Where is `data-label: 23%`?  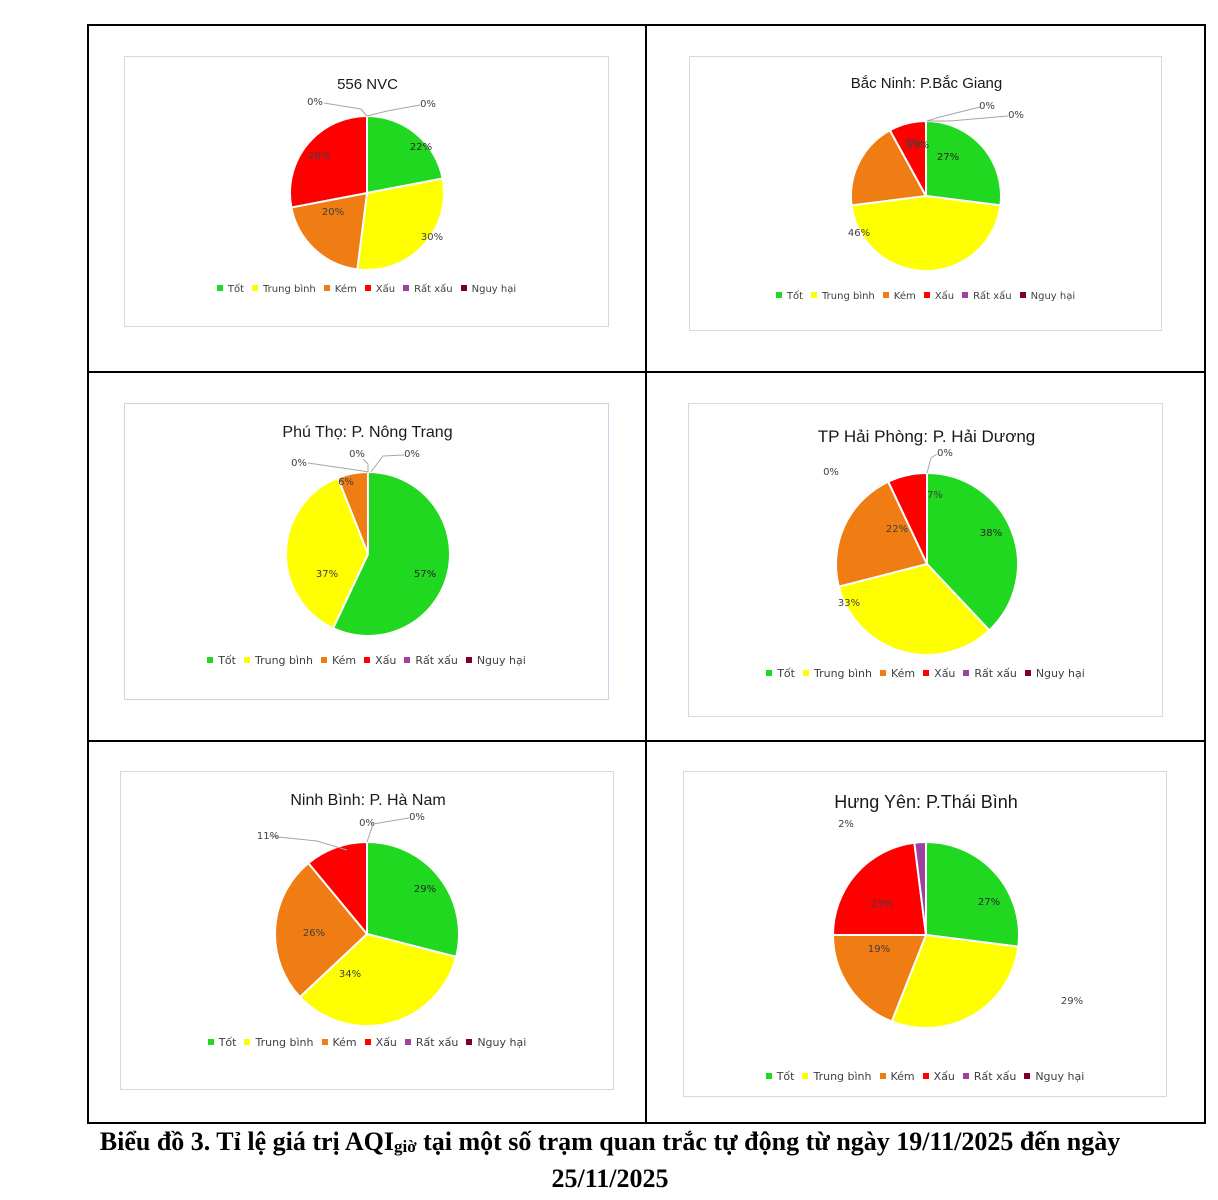 data-label: 23% is located at coordinates (882, 904).